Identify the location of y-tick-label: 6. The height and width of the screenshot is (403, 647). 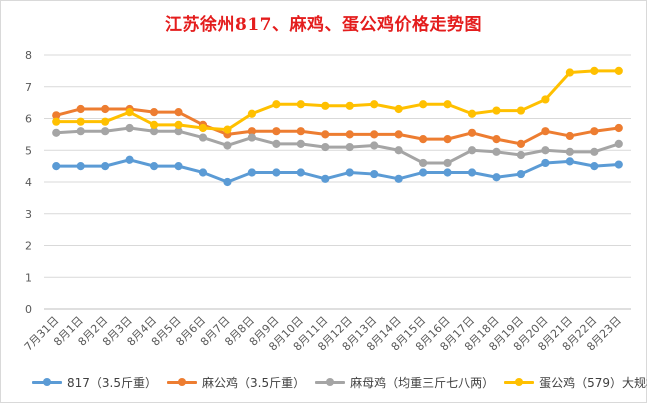
(28, 119).